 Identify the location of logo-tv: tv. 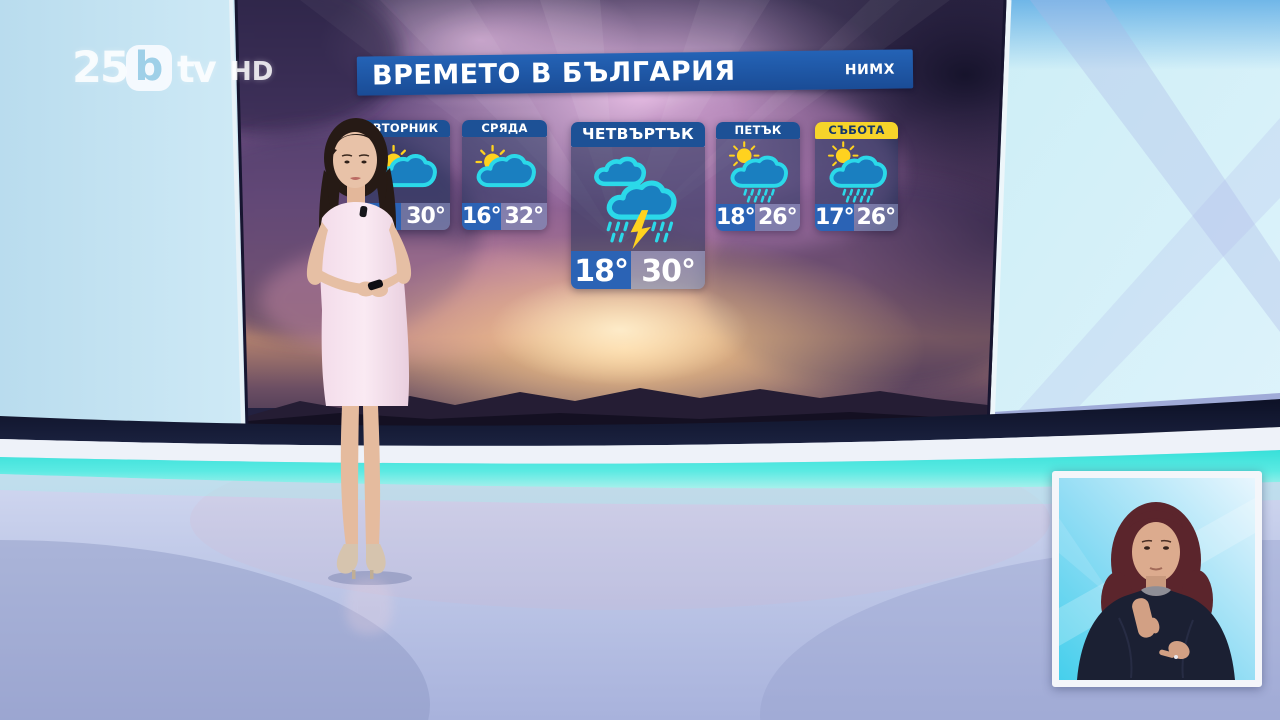
(197, 69).